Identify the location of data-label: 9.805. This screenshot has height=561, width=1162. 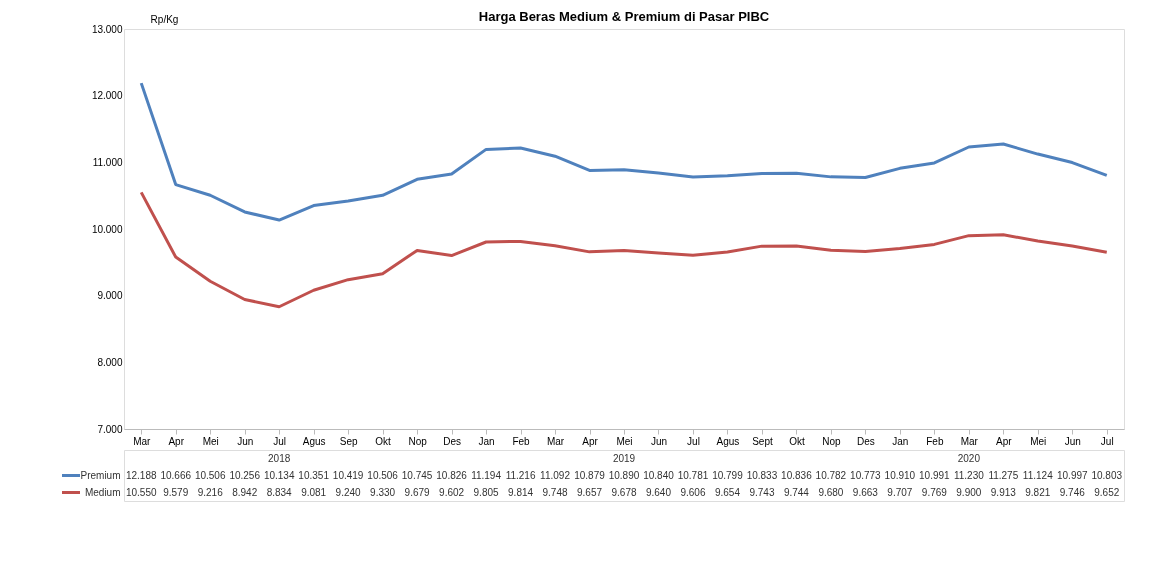
(486, 492).